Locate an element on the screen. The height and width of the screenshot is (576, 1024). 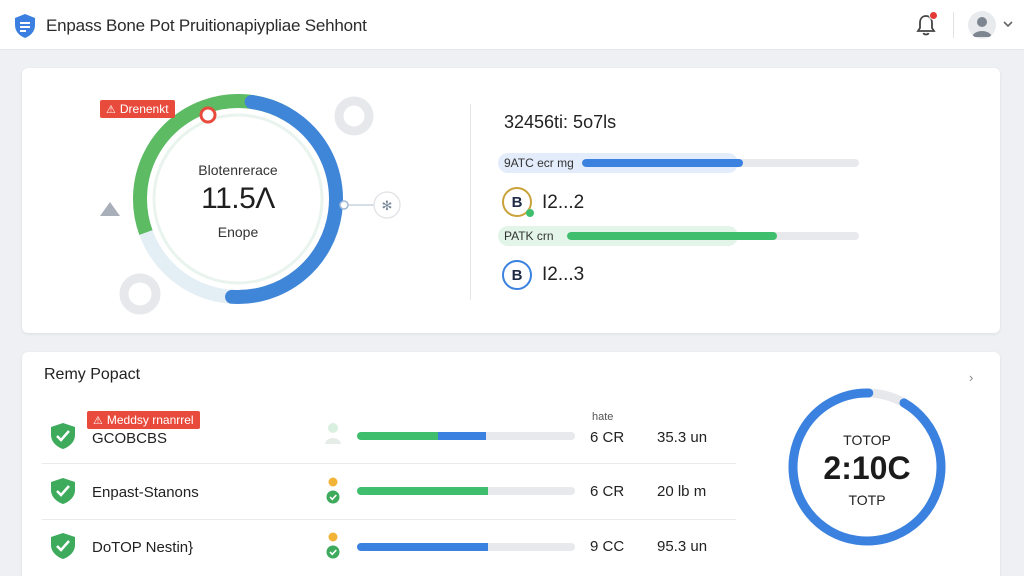
chevron-right-icon: › is located at coordinates (971, 377).